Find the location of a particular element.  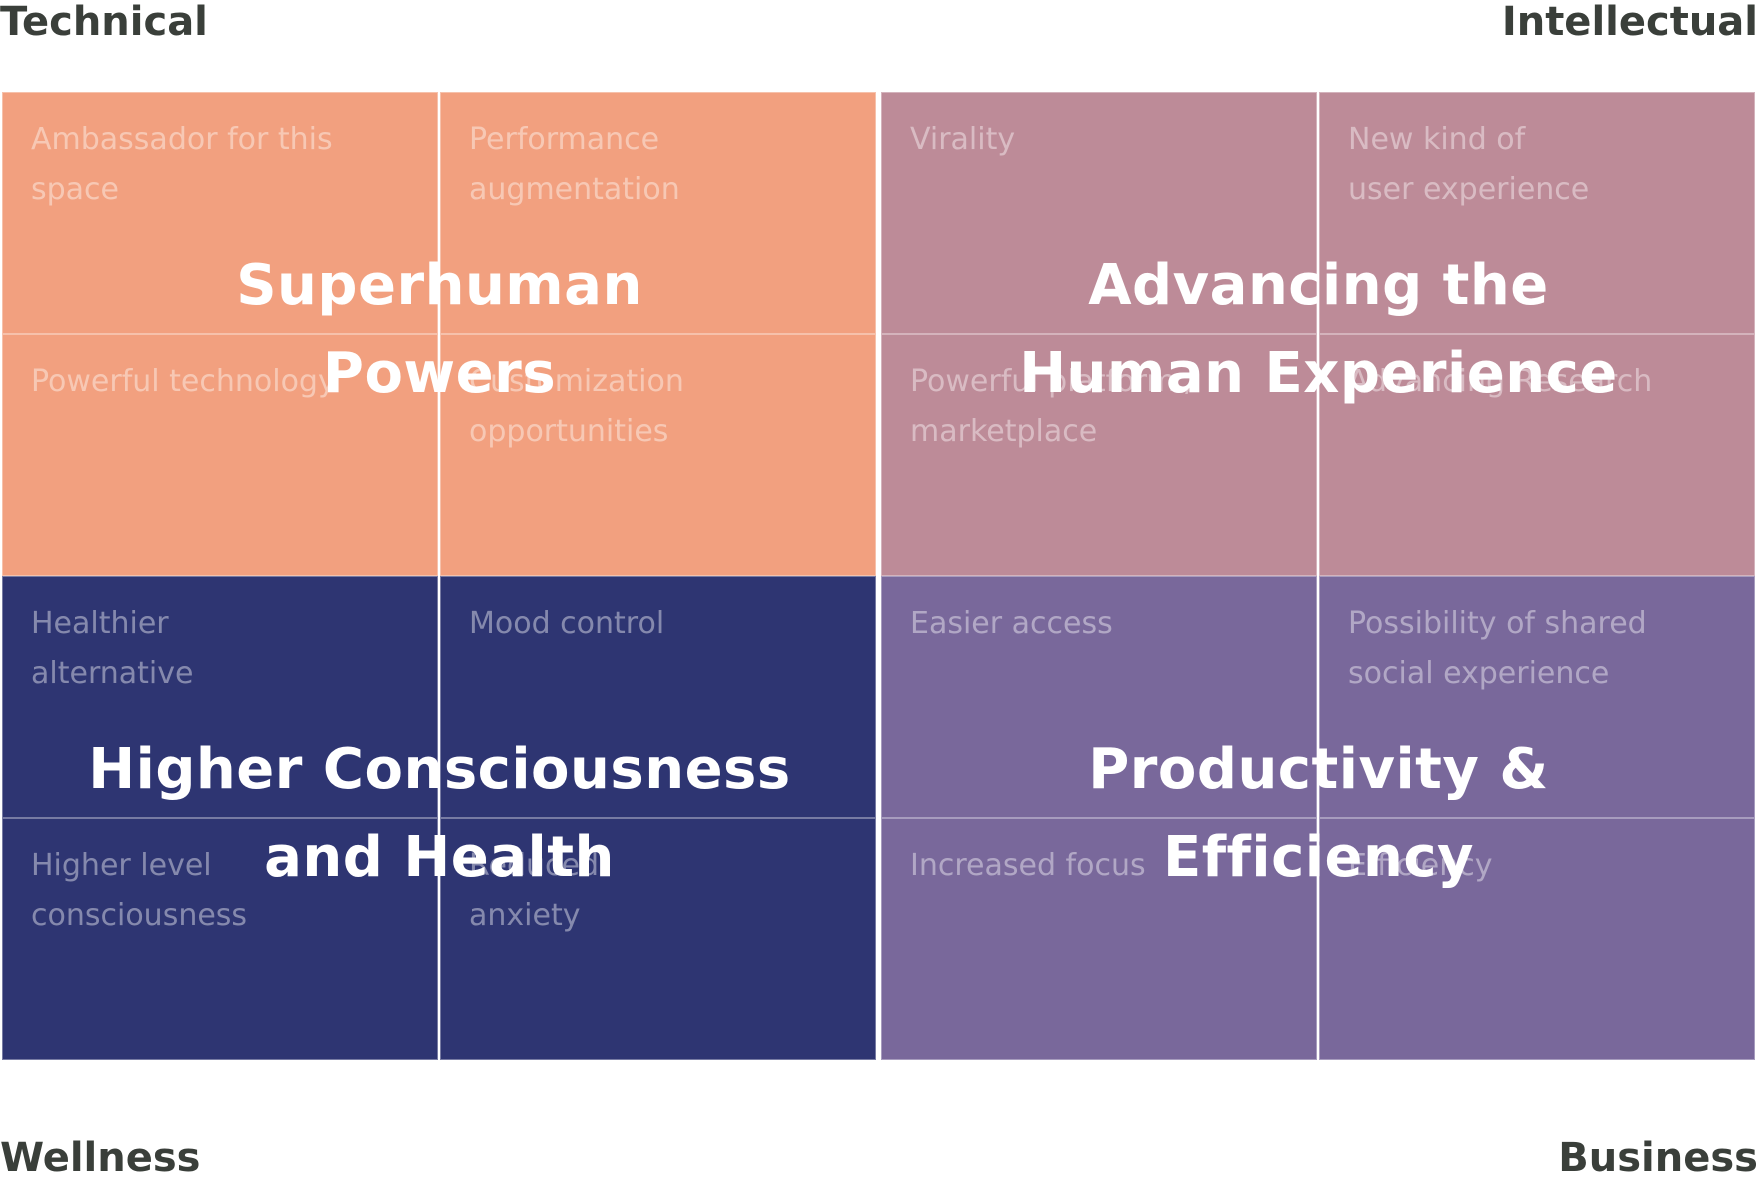

cell-text: Increased focus is located at coordinates (1028, 865).